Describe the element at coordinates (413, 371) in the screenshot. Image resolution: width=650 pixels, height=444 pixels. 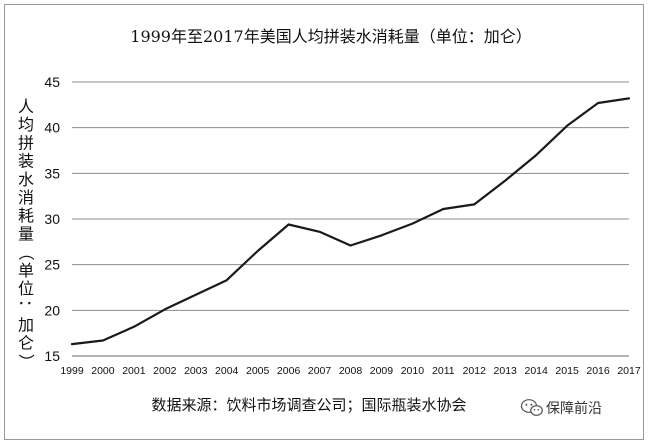
I see `x-tick-label: 2010` at that location.